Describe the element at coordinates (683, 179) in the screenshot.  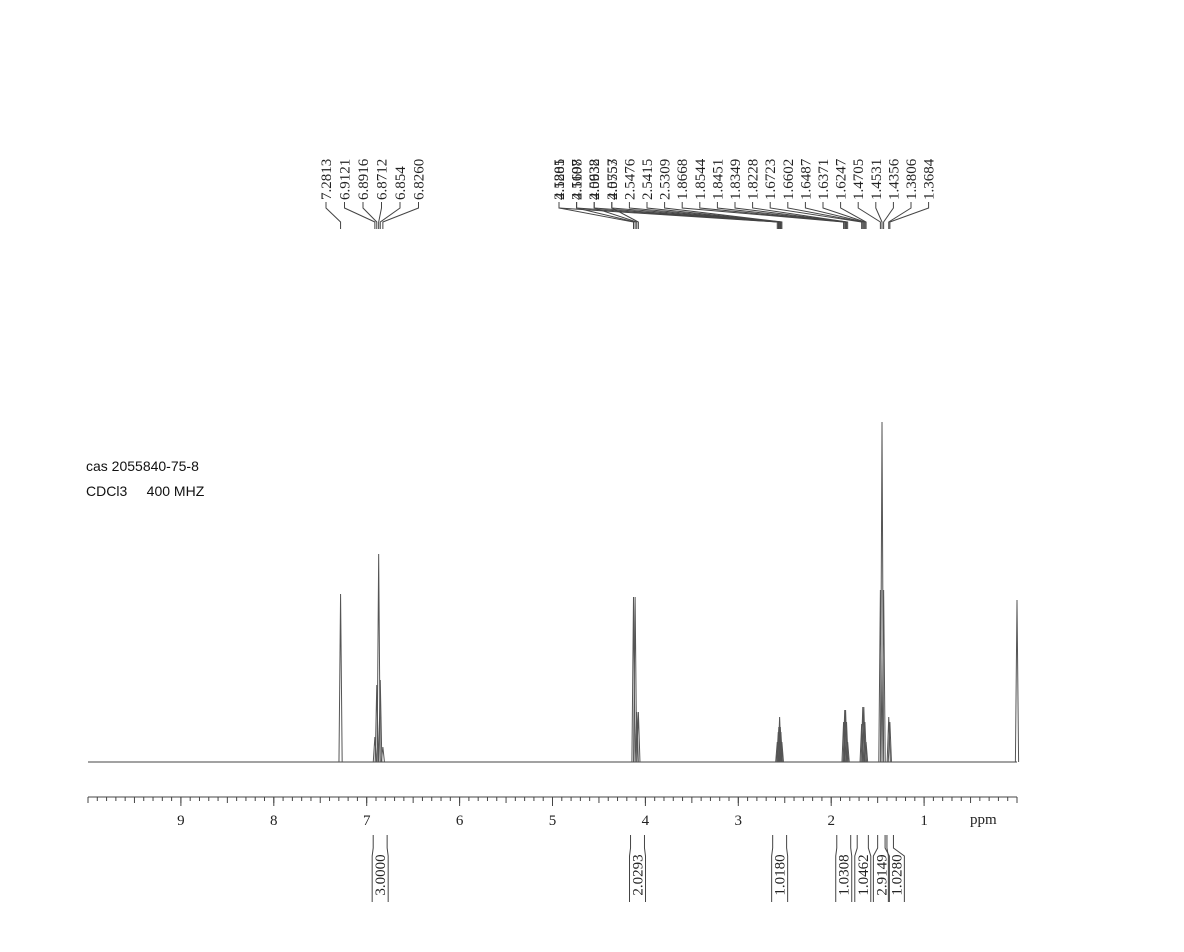
I see `peak-label: 1.8668` at that location.